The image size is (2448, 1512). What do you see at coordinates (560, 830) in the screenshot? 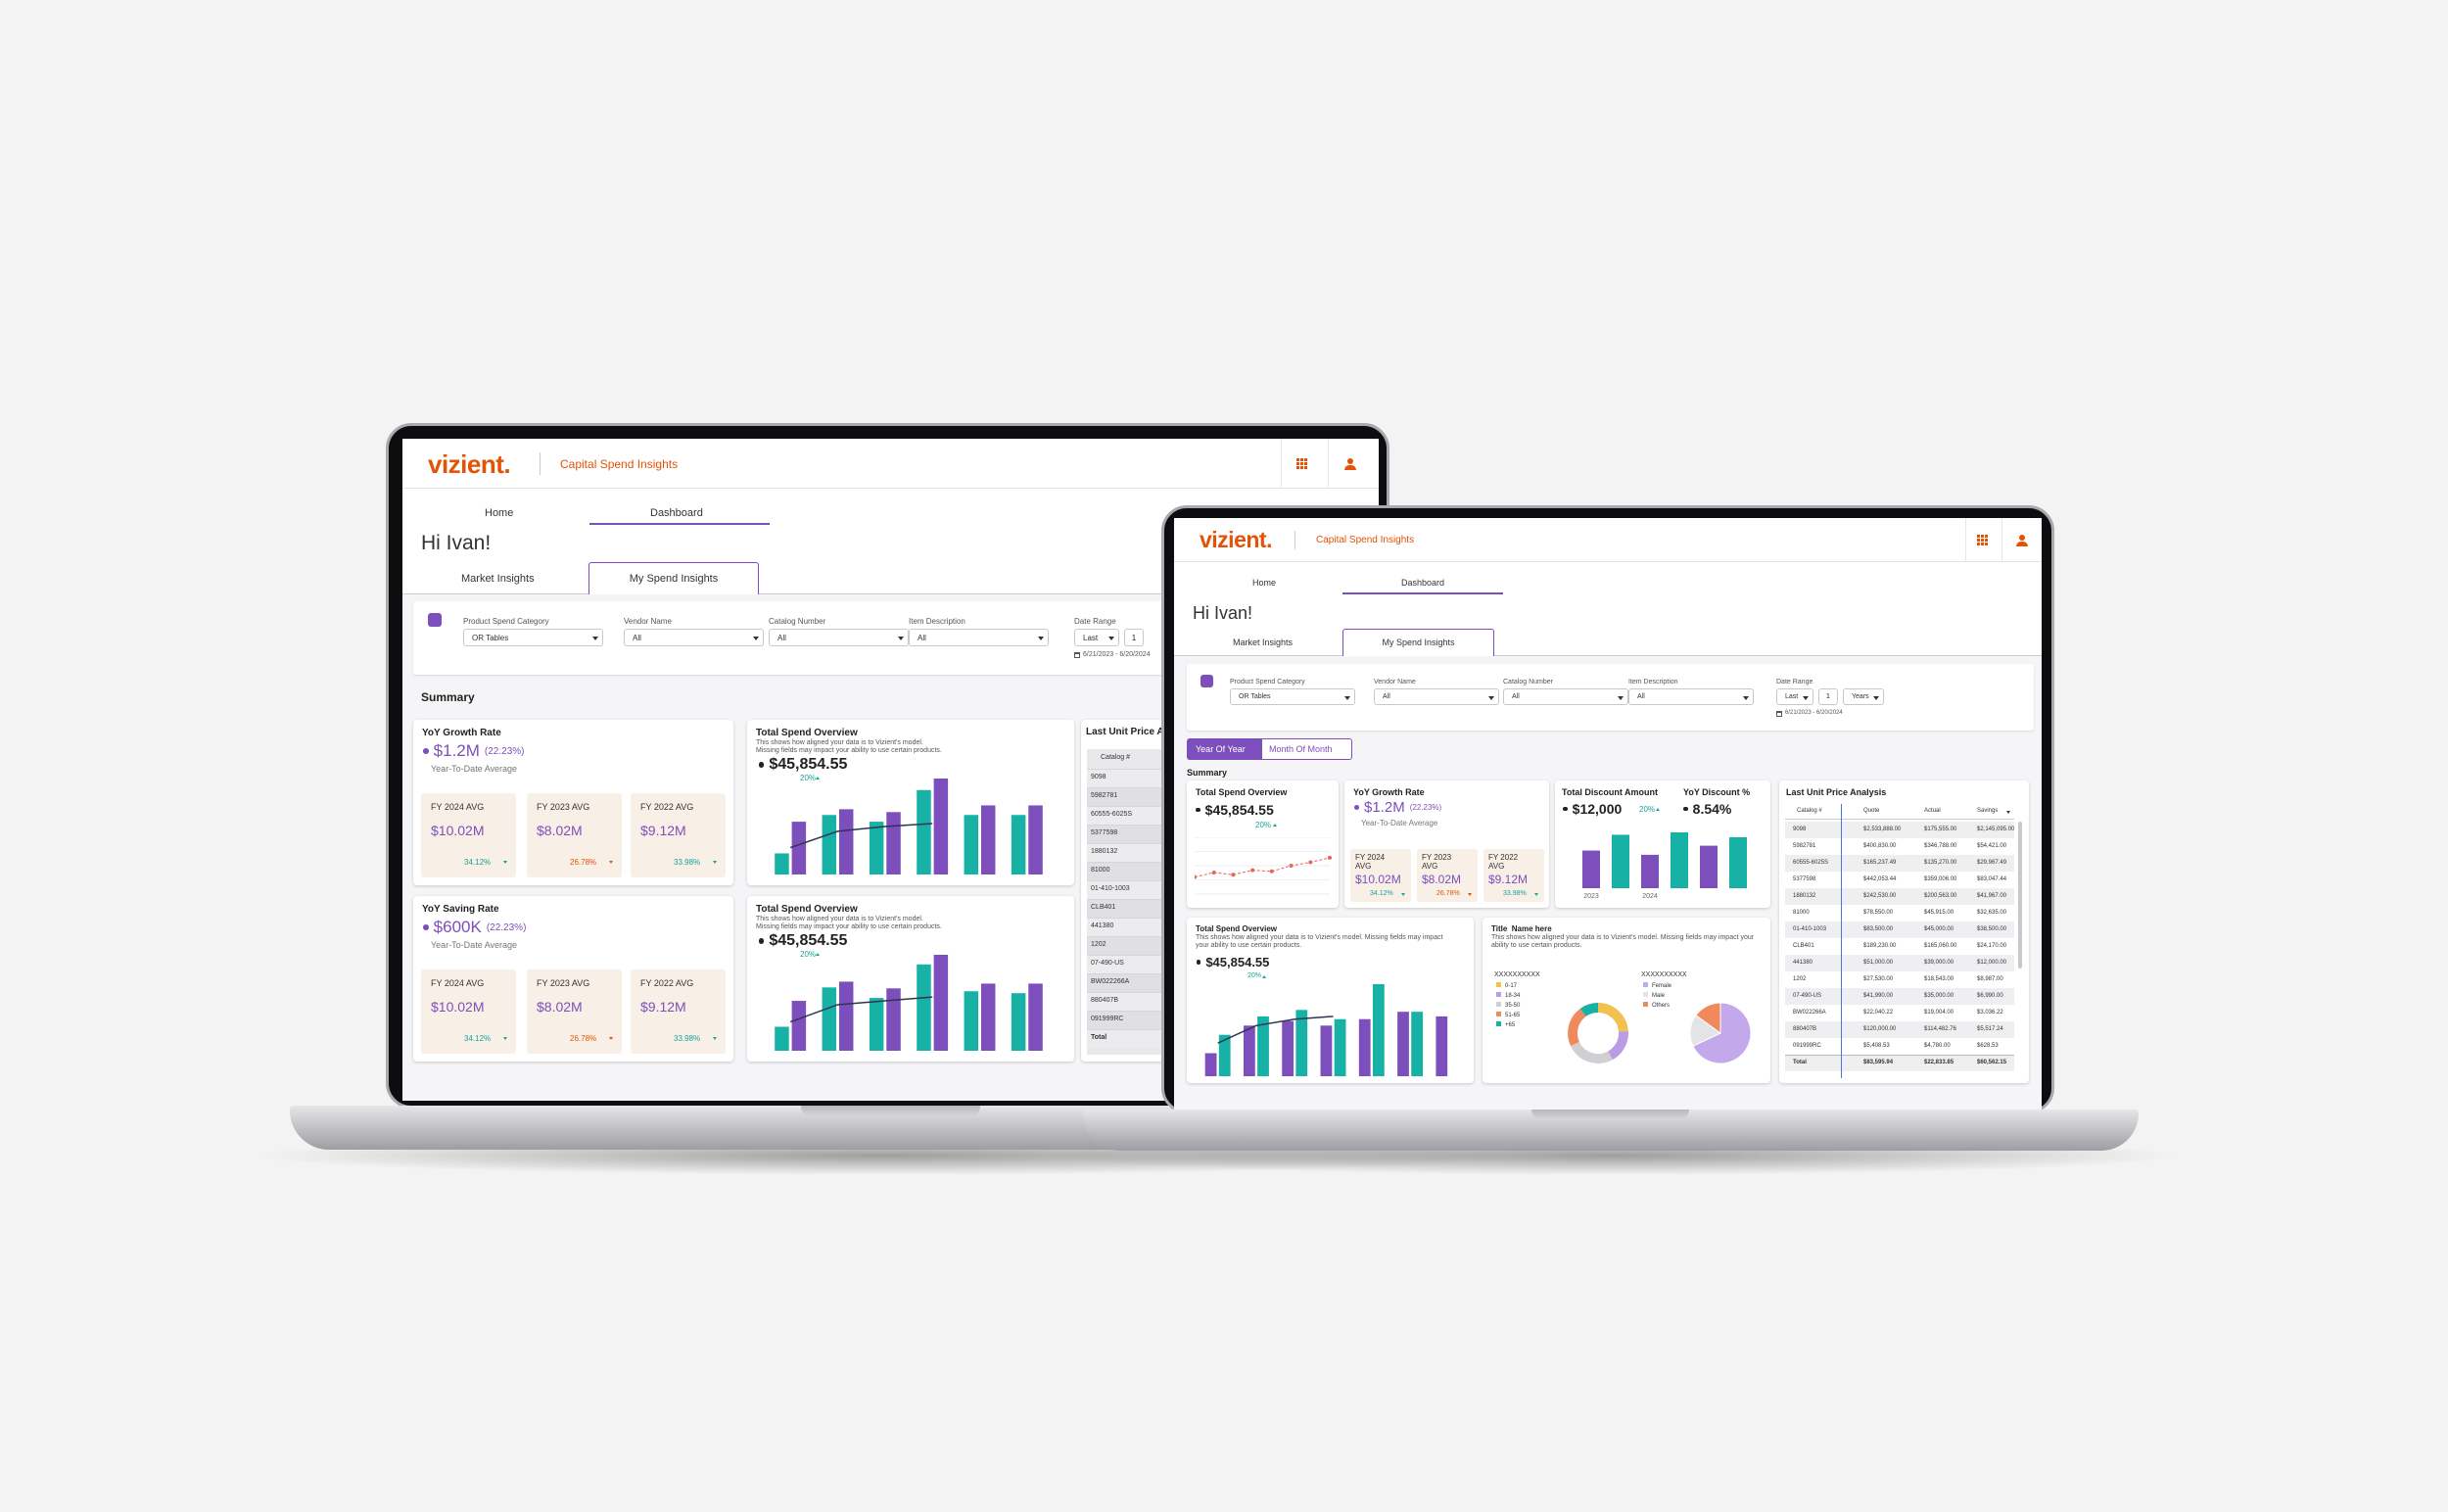
I see `year-value: $8.02M` at bounding box center [560, 830].